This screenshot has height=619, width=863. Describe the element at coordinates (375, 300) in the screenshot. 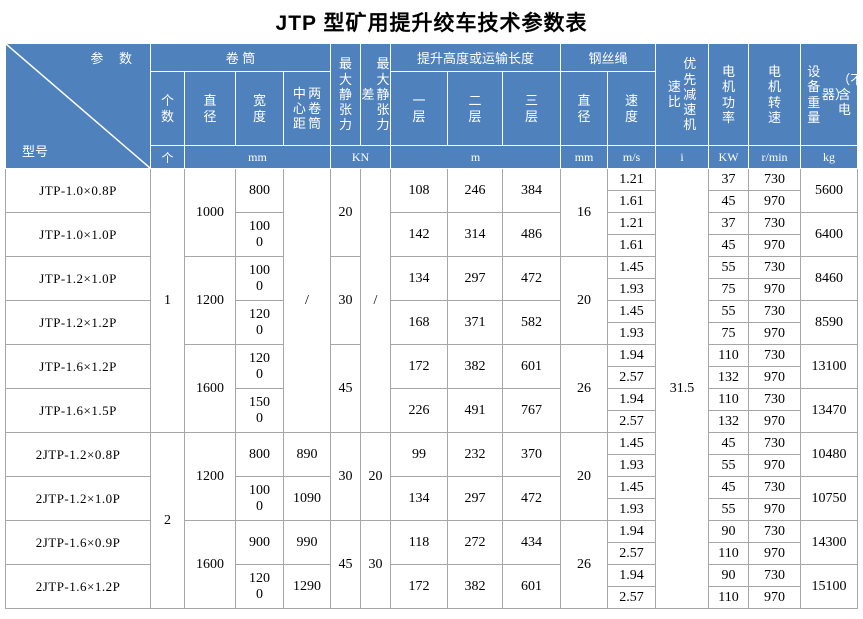

I see `tension-diff-cell: /` at that location.